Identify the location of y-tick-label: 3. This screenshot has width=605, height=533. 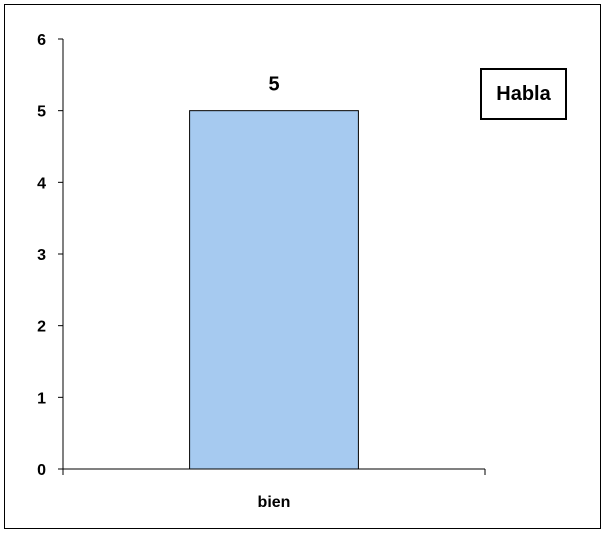
(41, 255).